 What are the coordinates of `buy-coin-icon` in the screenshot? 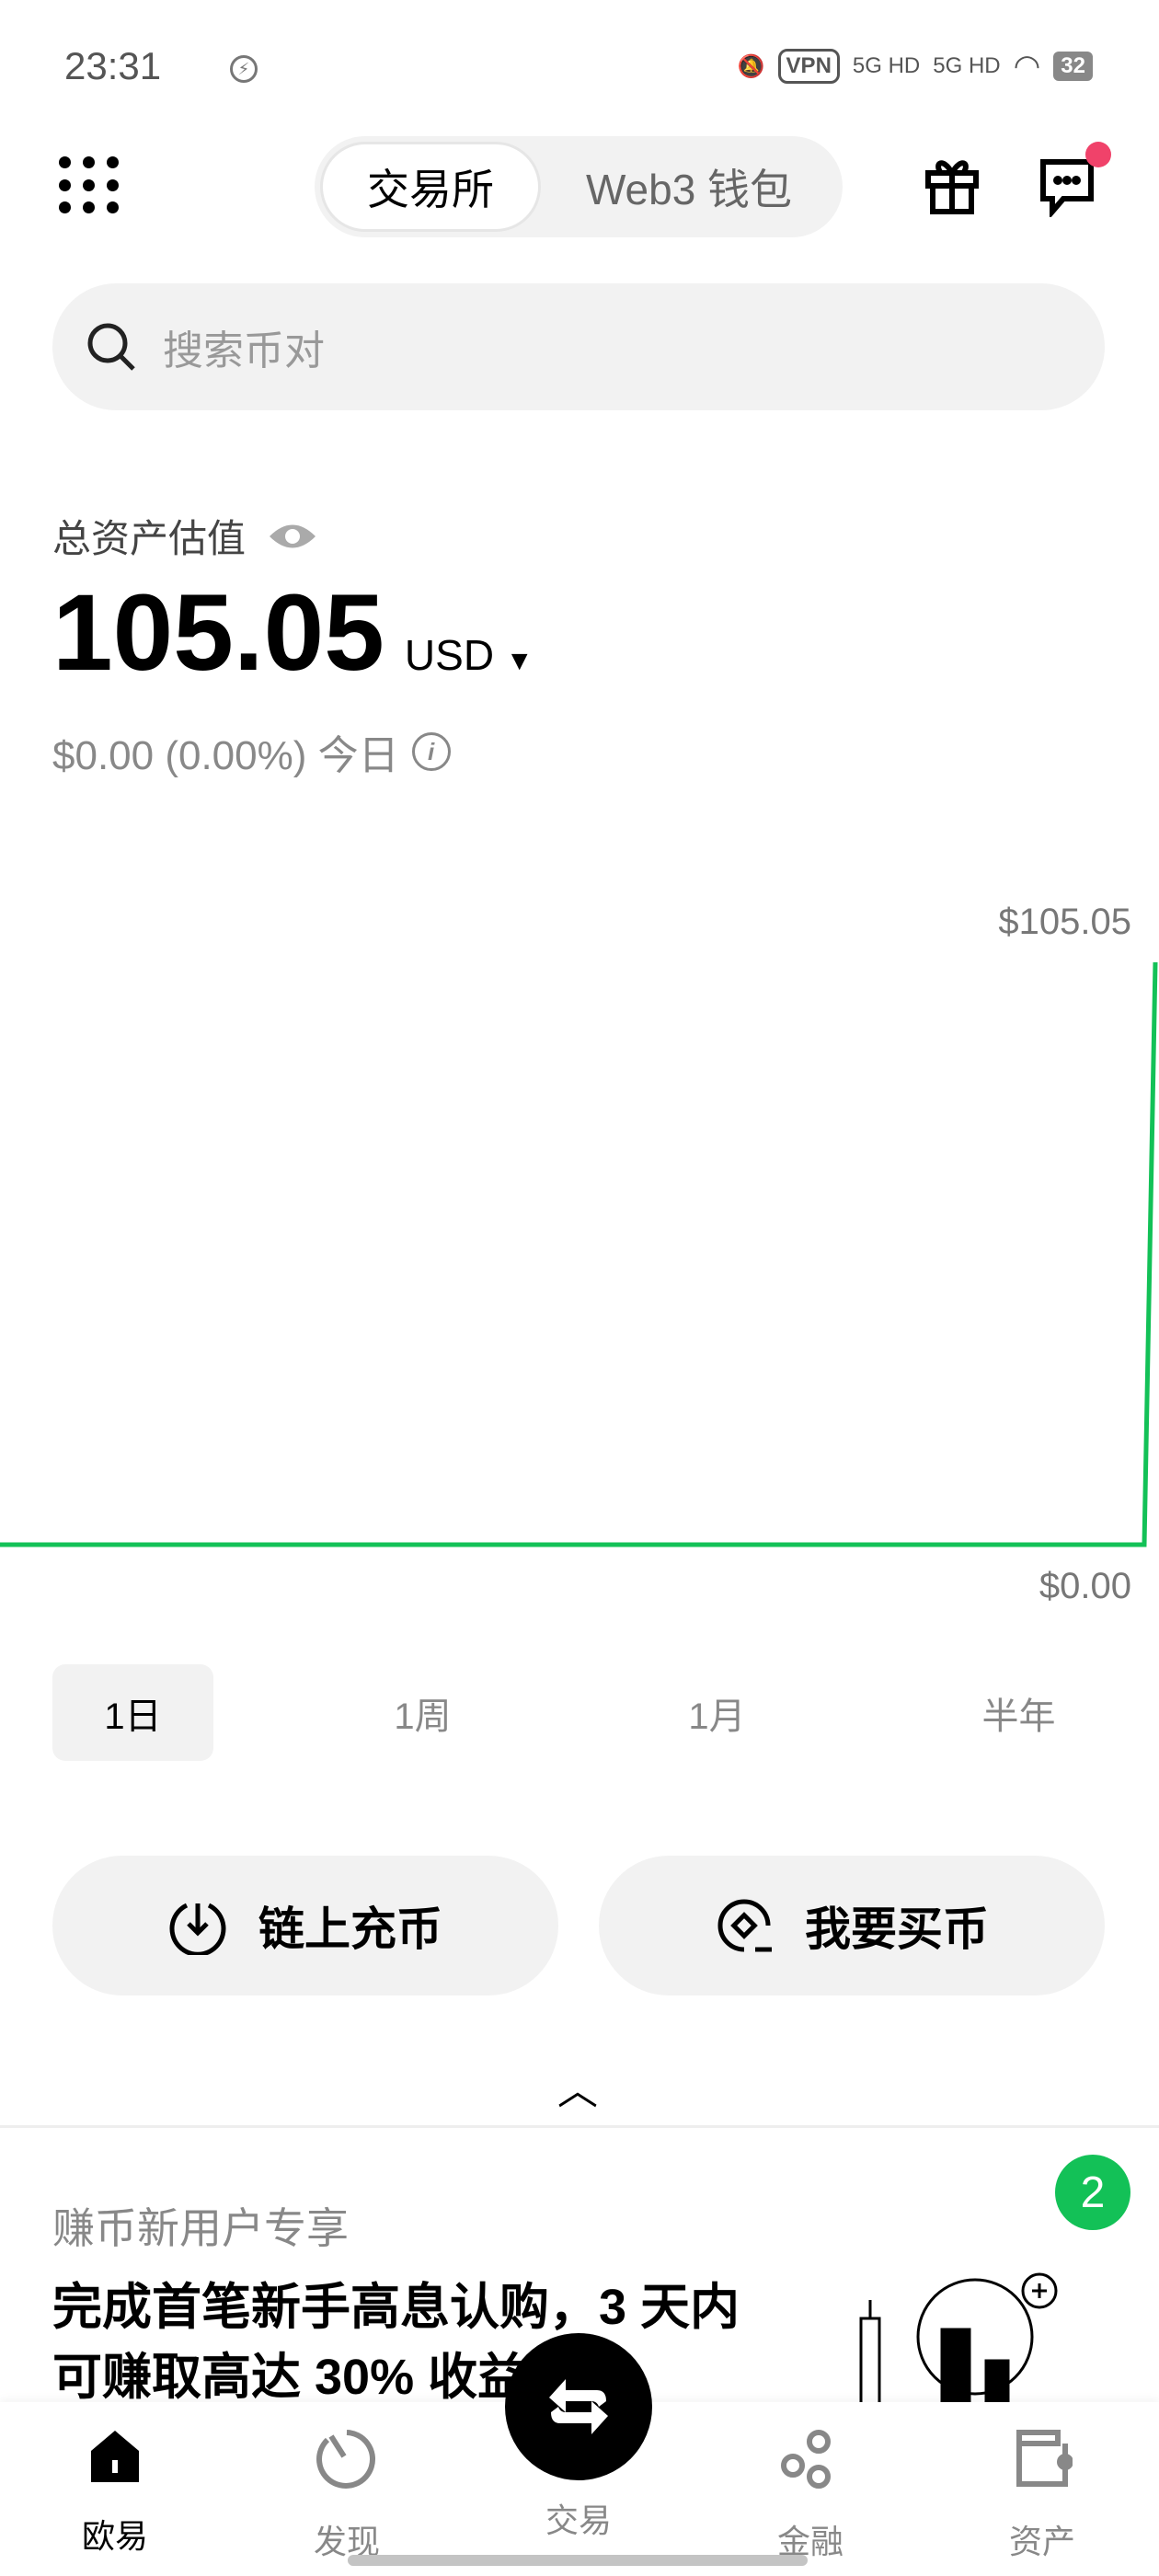 It's located at (744, 1925).